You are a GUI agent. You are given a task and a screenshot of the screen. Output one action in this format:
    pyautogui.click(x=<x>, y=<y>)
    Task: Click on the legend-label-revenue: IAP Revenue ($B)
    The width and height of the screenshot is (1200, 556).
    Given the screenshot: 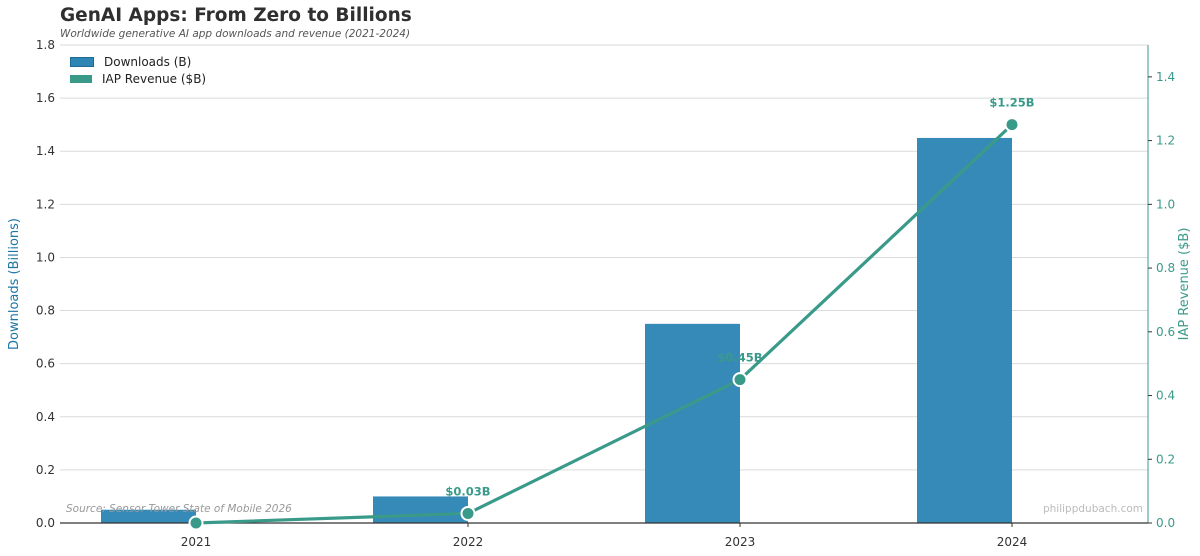 What is the action you would take?
    pyautogui.click(x=154, y=78)
    